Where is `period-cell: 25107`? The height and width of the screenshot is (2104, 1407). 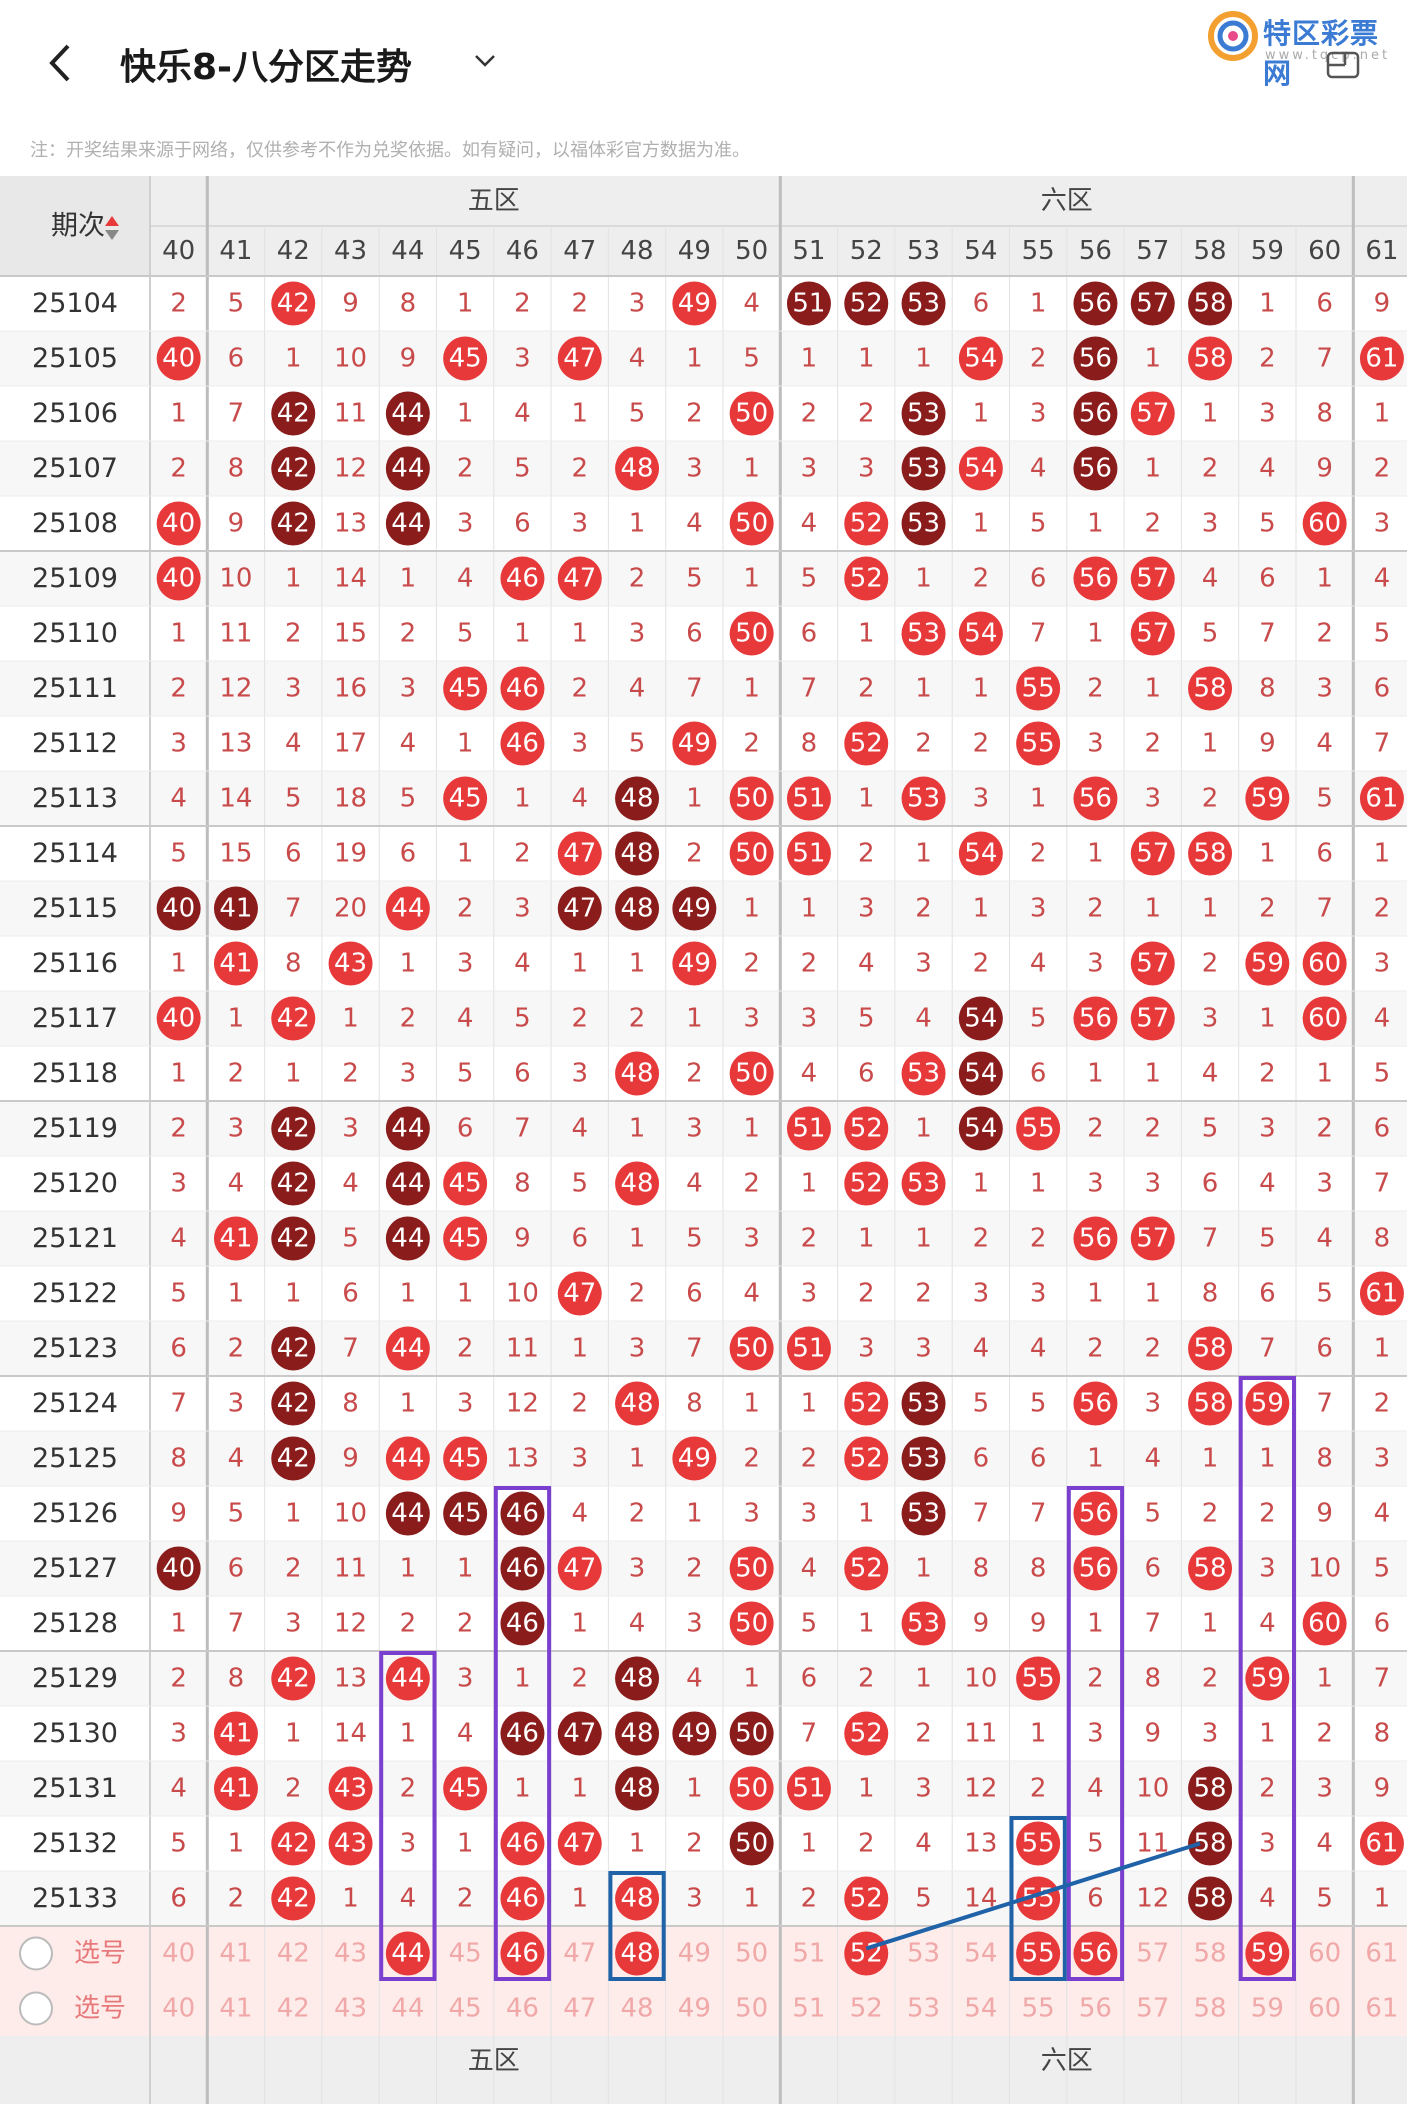 period-cell: 25107 is located at coordinates (75, 468).